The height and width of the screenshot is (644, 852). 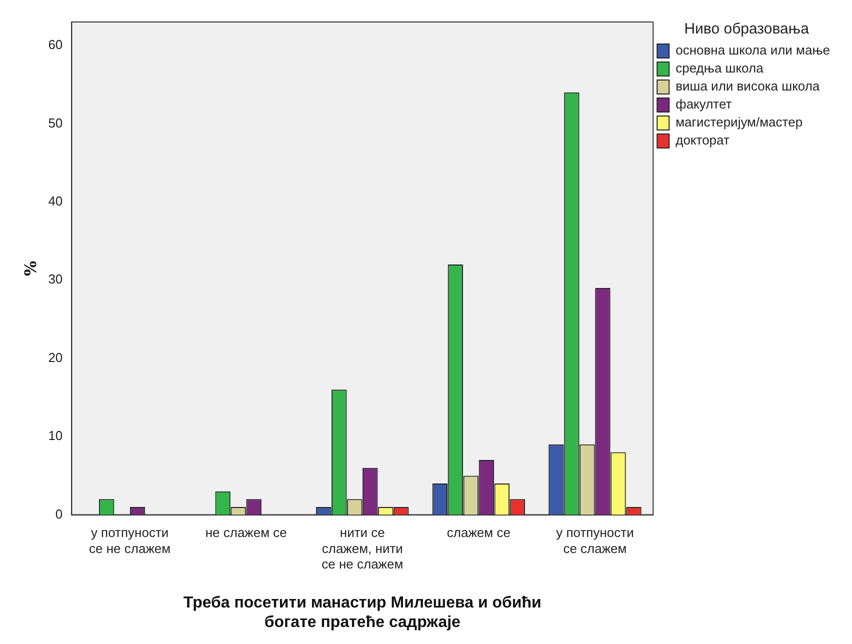 I want to click on y-tick-label: 50, so click(x=55, y=122).